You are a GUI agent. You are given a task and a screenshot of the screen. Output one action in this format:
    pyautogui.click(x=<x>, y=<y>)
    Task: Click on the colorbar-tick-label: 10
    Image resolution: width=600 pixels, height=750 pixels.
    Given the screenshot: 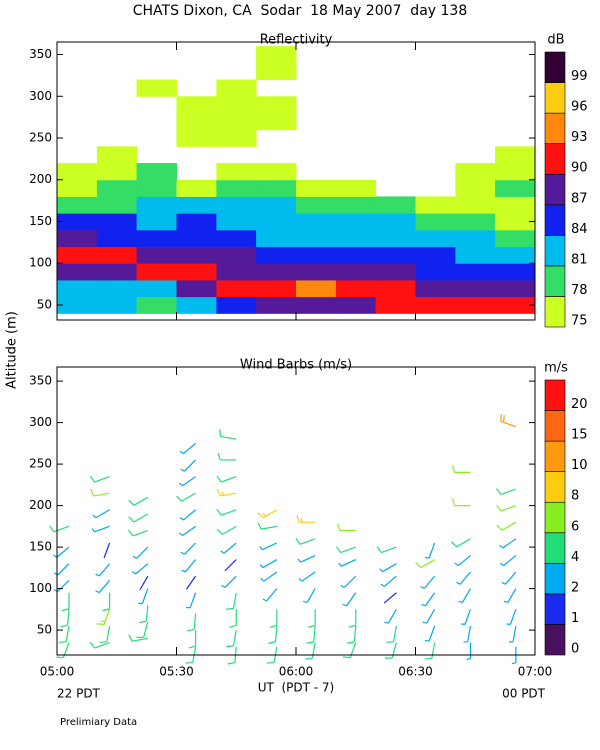 What is the action you would take?
    pyautogui.click(x=579, y=465)
    